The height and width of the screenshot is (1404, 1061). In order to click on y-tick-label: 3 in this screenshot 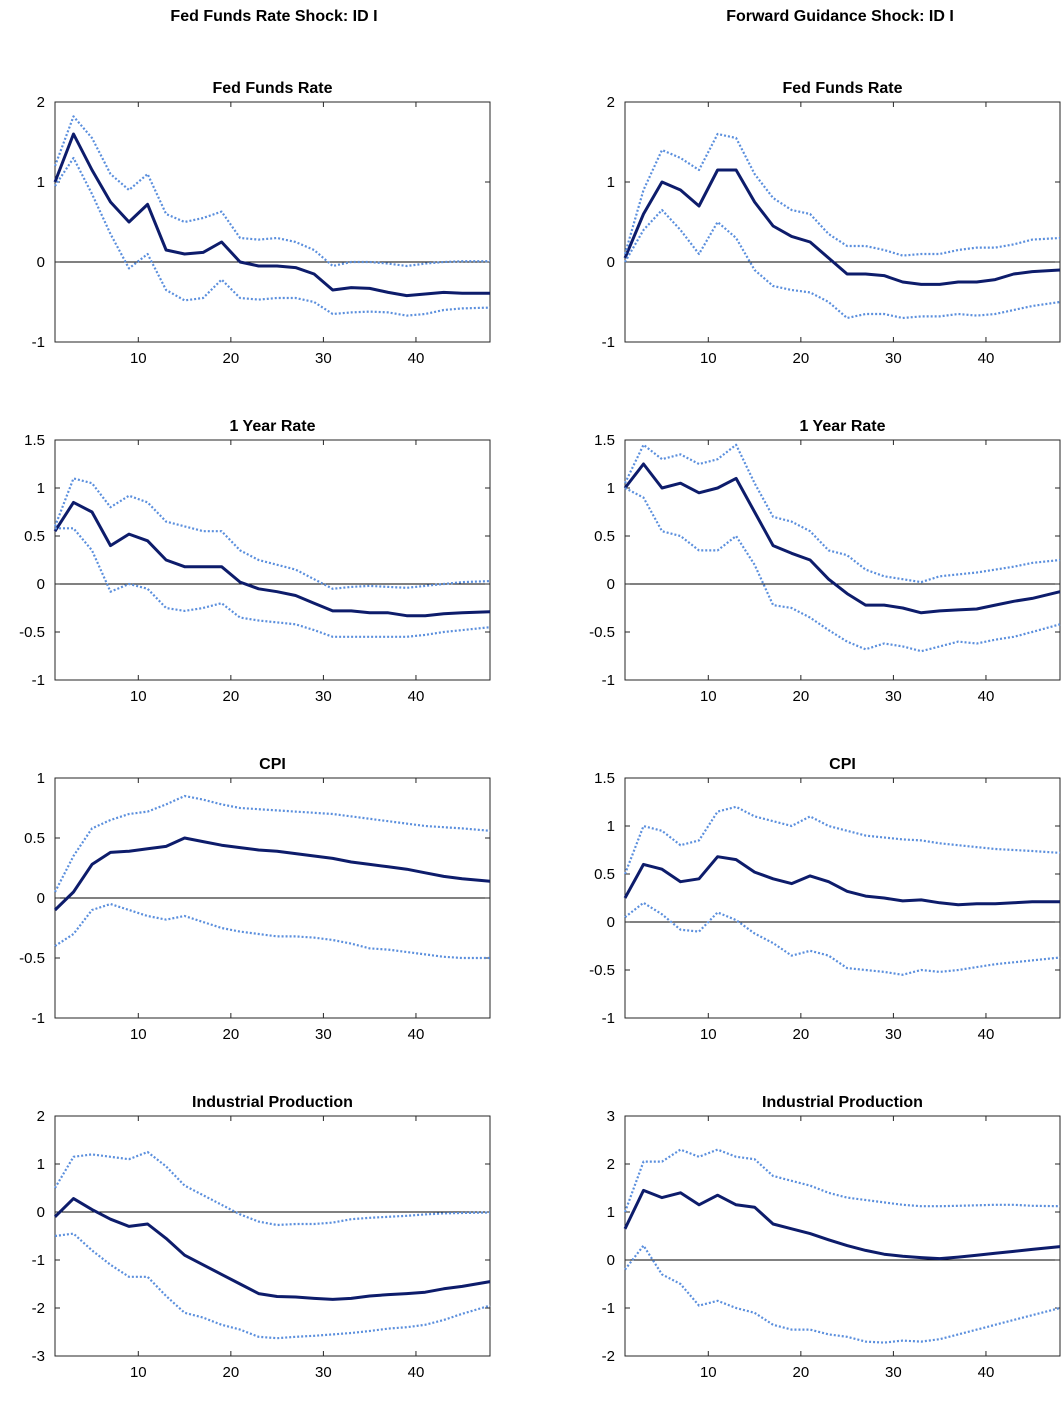, I will do `click(611, 1116)`.